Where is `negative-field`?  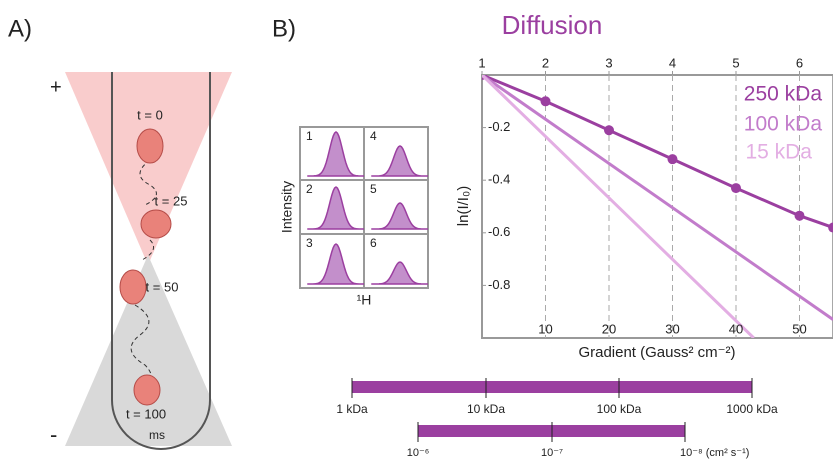
negative-field is located at coordinates (148, 350).